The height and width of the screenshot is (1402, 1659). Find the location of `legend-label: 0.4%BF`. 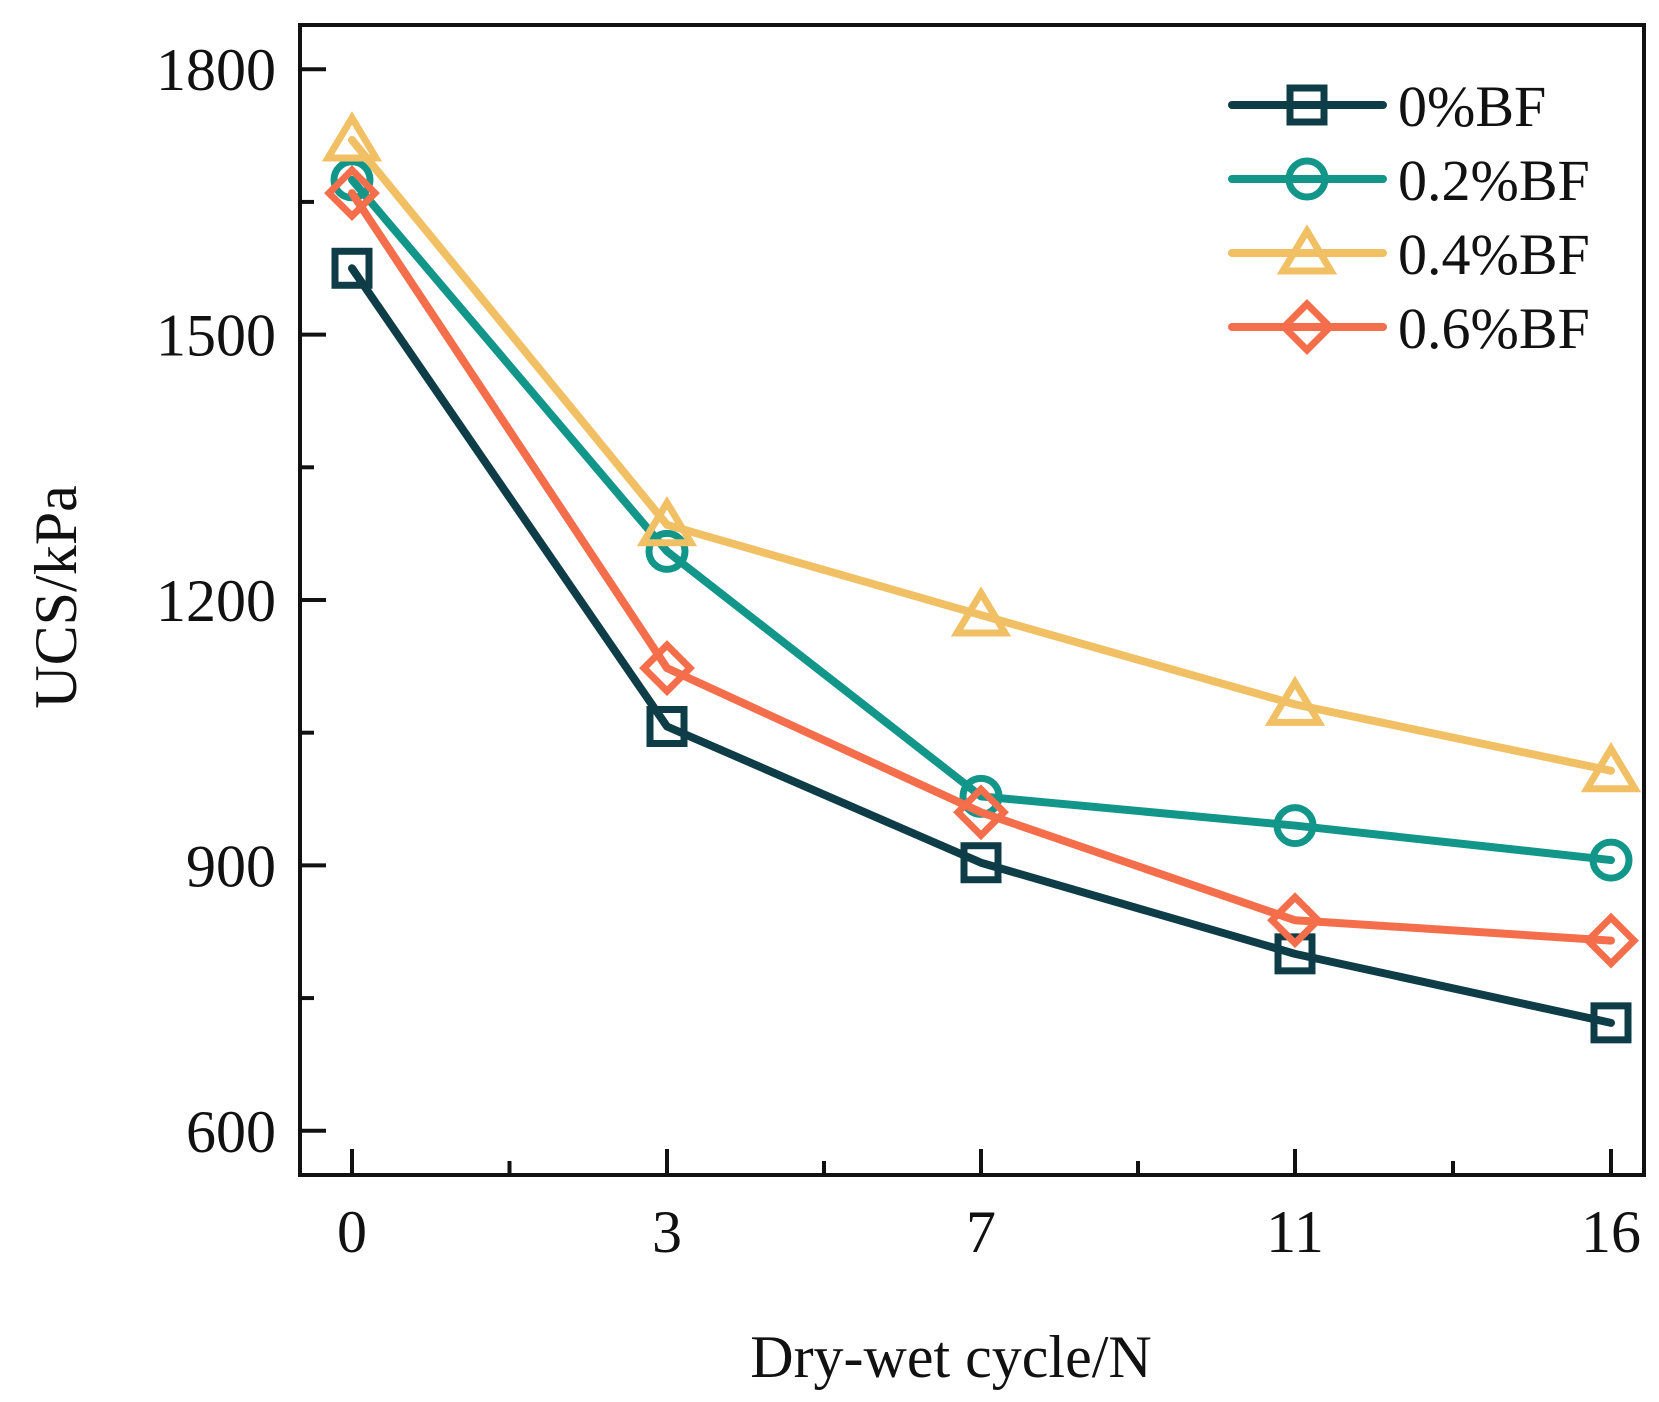

legend-label: 0.4%BF is located at coordinates (1494, 254).